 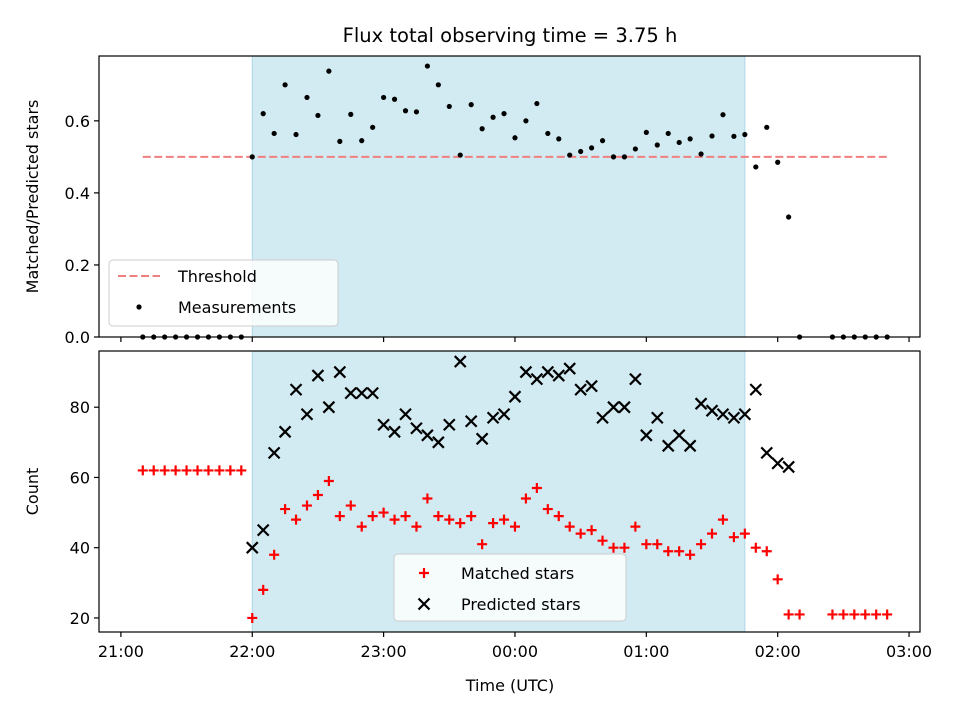 What do you see at coordinates (237, 307) in the screenshot?
I see `legend-measurement-label: Measurements` at bounding box center [237, 307].